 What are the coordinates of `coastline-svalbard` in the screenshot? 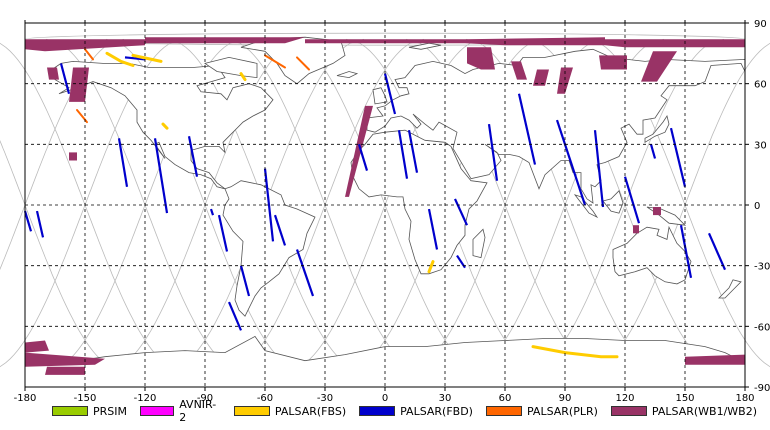 It's located at (425, 46).